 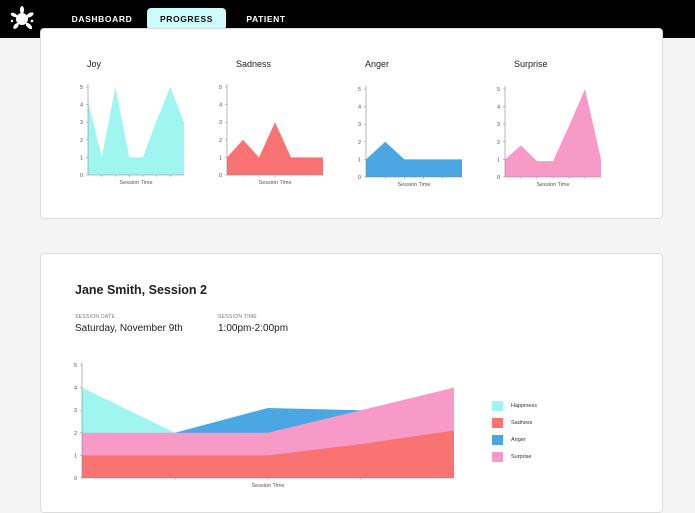 I want to click on session-x-label: Session Time, so click(x=267, y=486).